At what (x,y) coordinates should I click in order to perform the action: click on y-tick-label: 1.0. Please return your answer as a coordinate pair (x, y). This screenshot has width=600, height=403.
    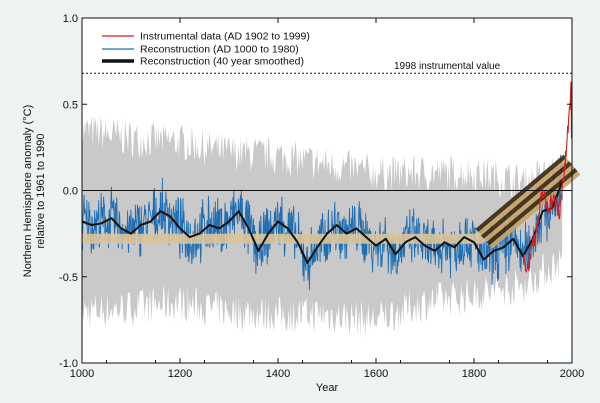
    Looking at the image, I should click on (70, 19).